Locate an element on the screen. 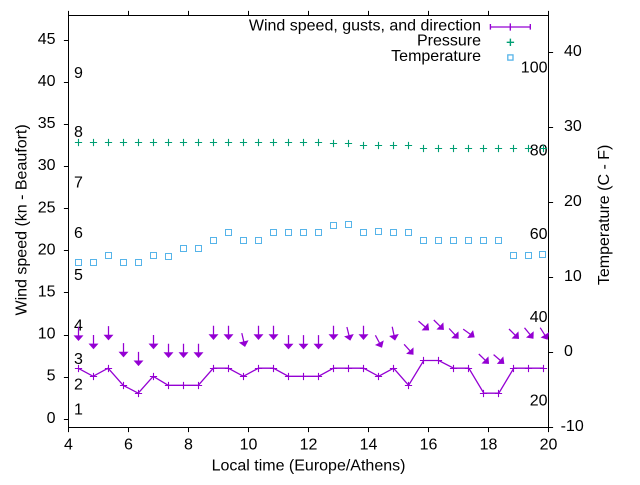 Image resolution: width=640 pixels, height=485 pixels. svg-text: 100 is located at coordinates (534, 67).